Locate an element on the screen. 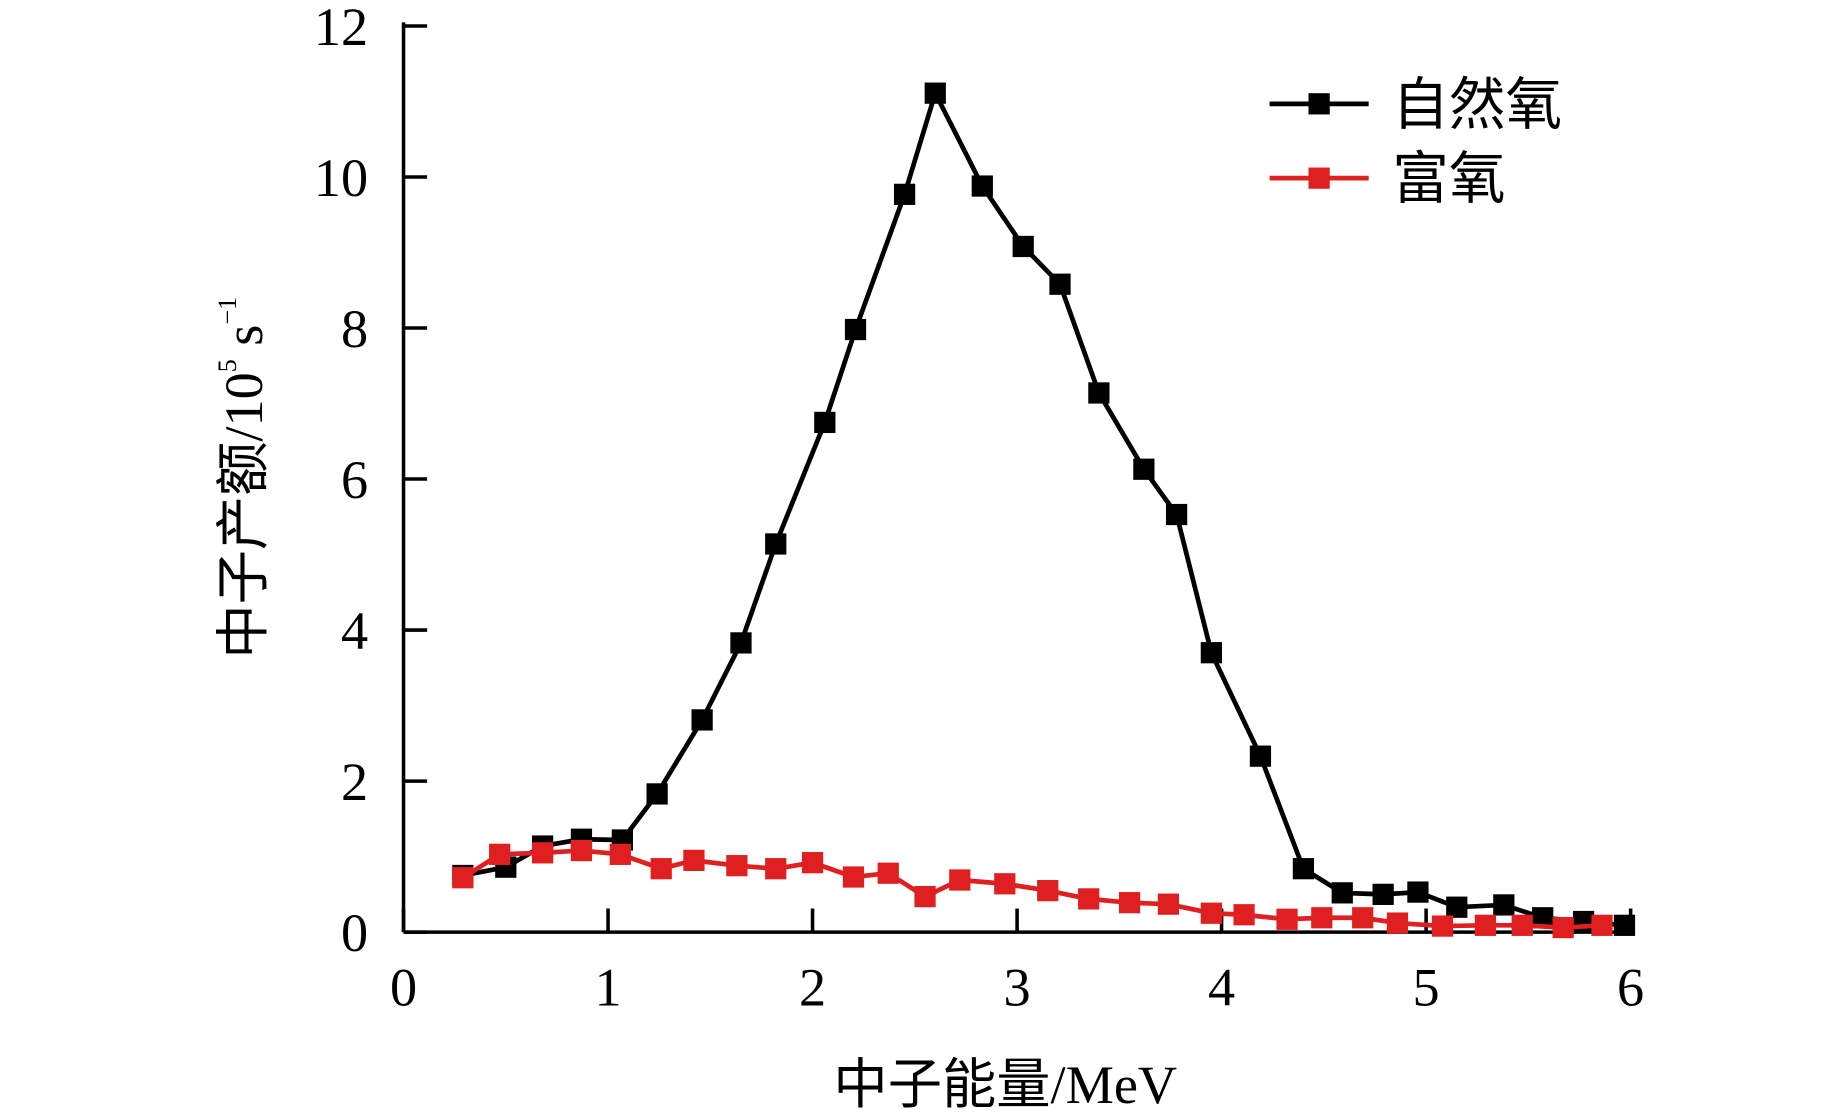 This screenshot has height=1115, width=1843. x-tick-label: 2 is located at coordinates (812, 987).